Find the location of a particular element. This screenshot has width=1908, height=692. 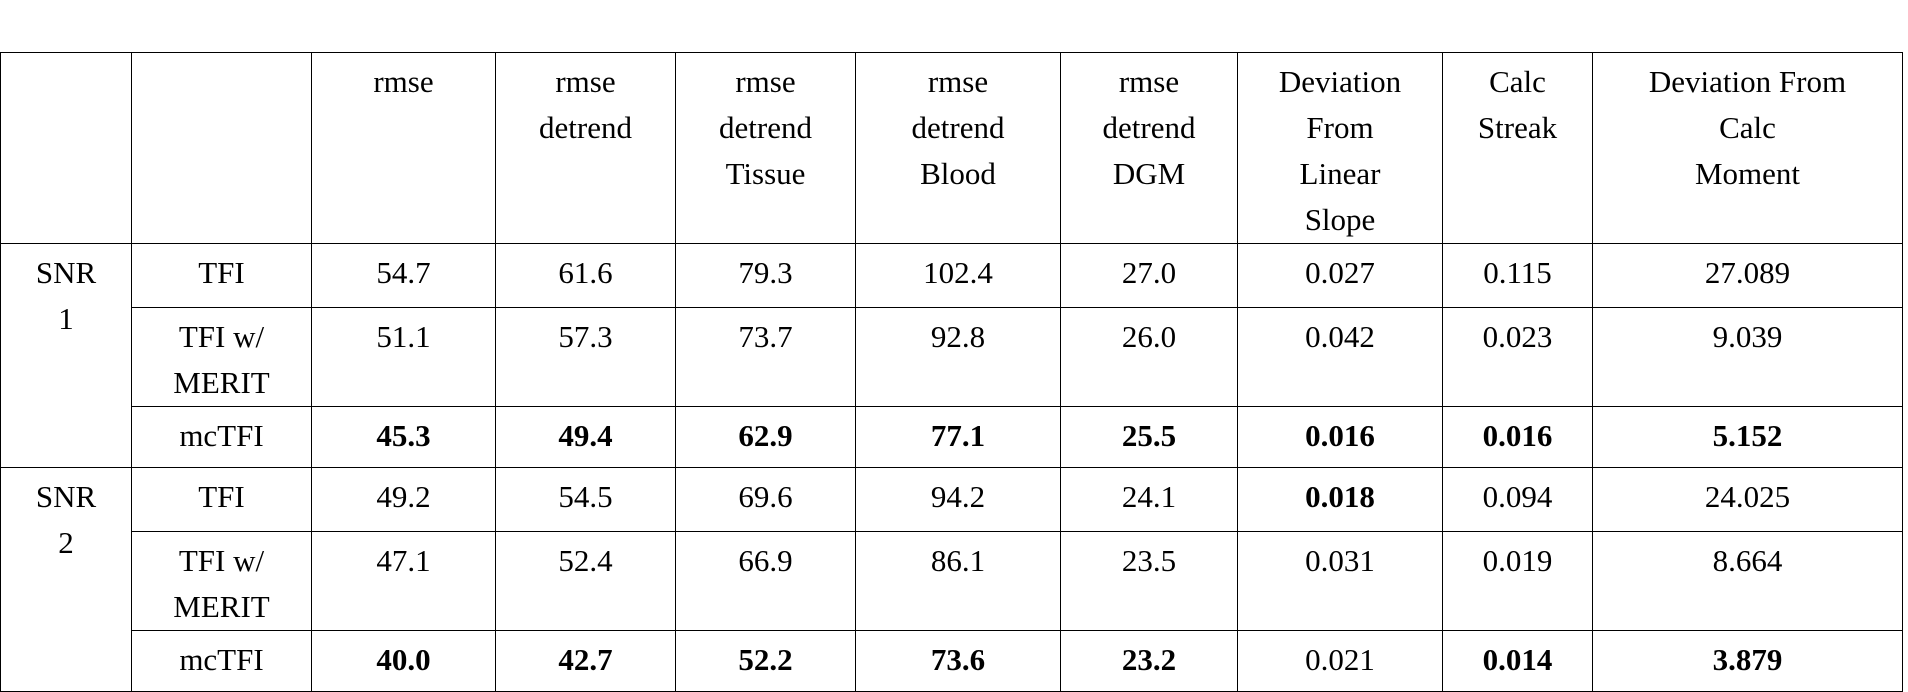

value-cell: 42.7 is located at coordinates (585, 661).